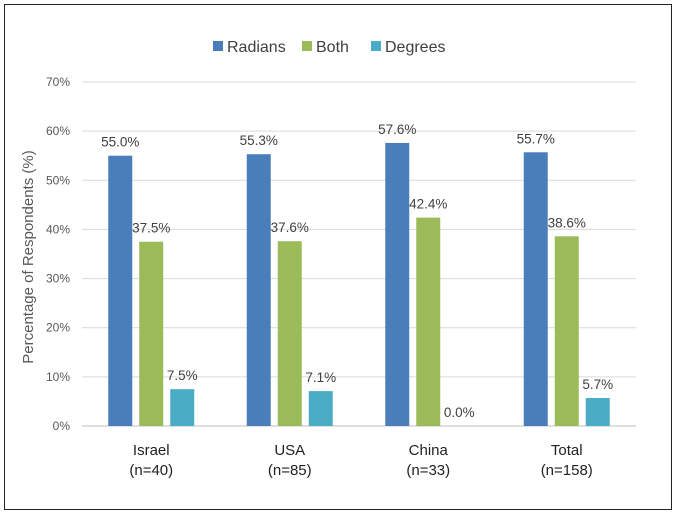  Describe the element at coordinates (58, 180) in the screenshot. I see `y-tick-label: 50%` at that location.